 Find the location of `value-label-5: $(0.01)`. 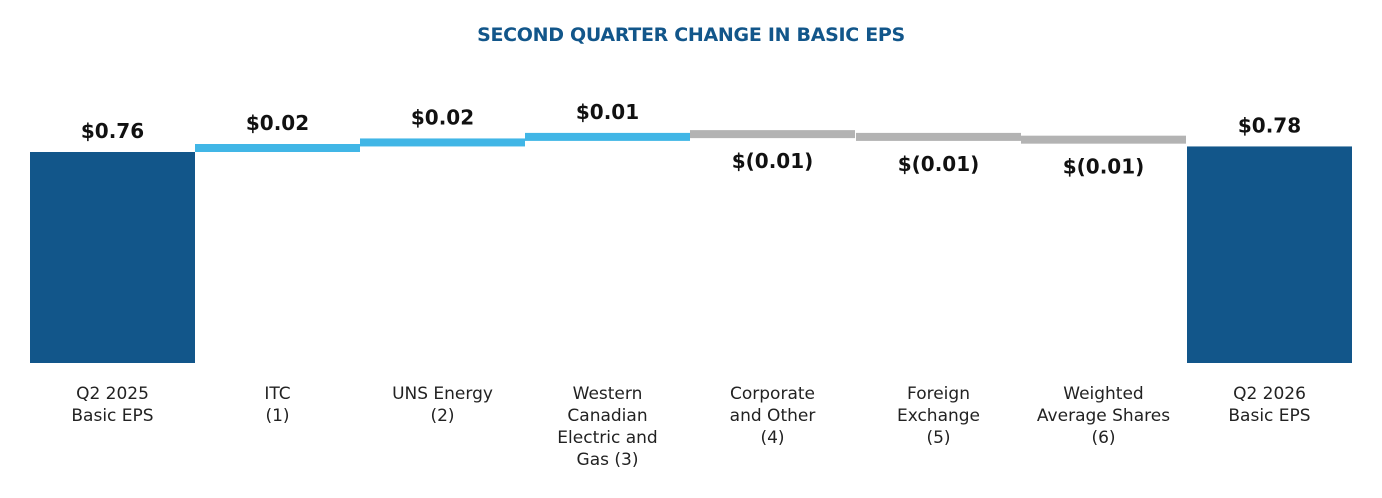

value-label-5: $(0.01) is located at coordinates (939, 164).